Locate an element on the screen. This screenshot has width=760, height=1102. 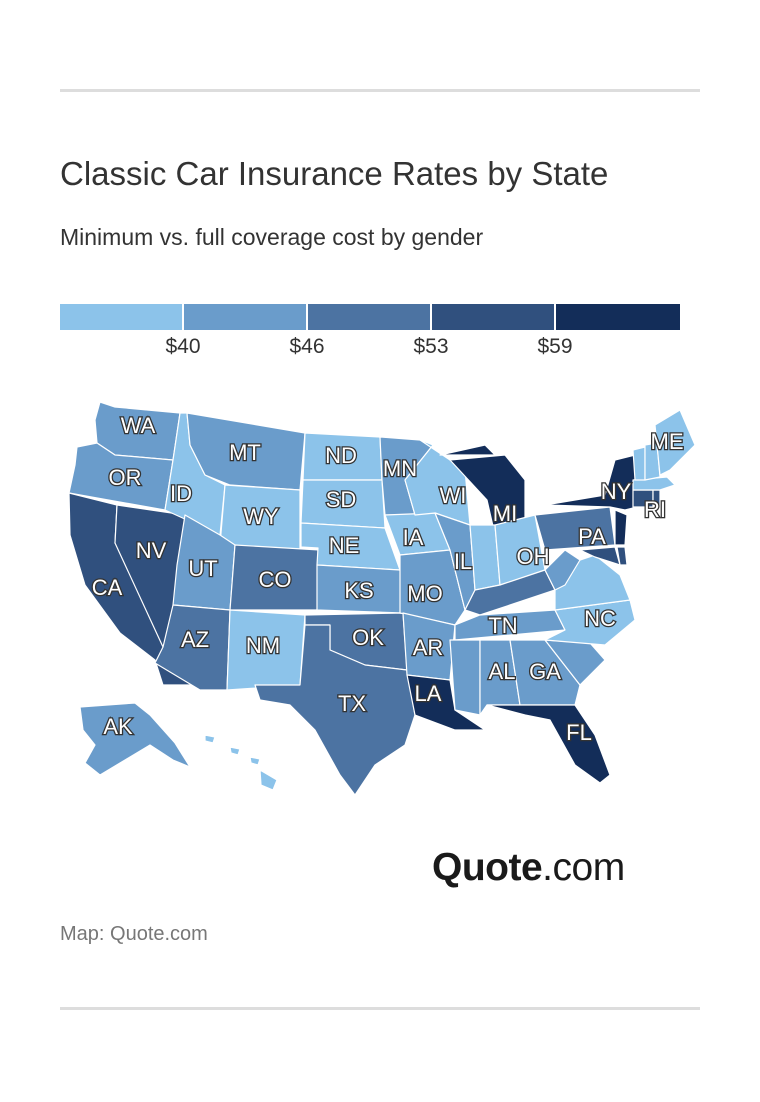
state-label-ca: CA is located at coordinates (107, 587).